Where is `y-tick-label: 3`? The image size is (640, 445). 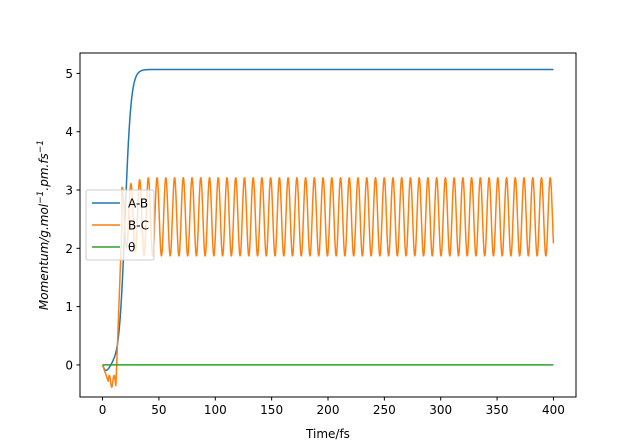 y-tick-label: 3 is located at coordinates (69, 191).